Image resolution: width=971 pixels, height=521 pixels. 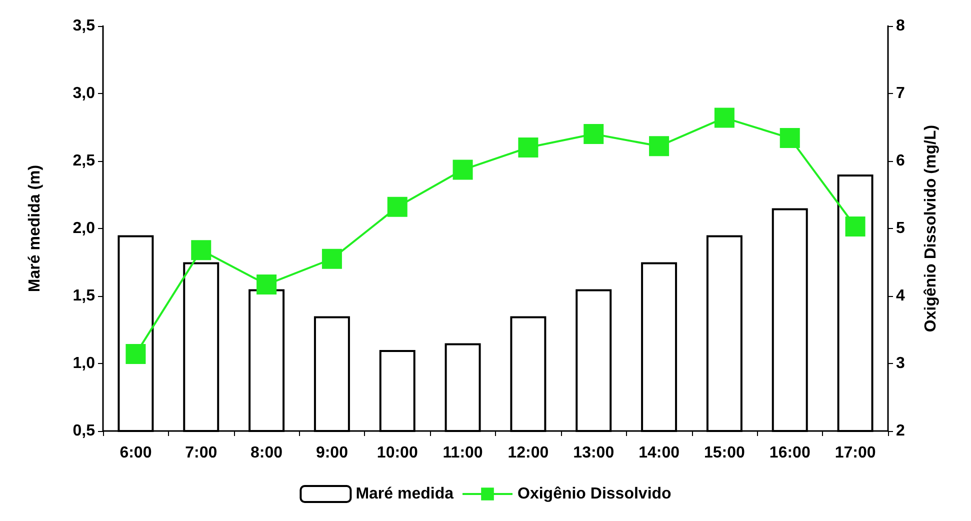 I want to click on x-tick-label: 11:00, so click(x=462, y=453).